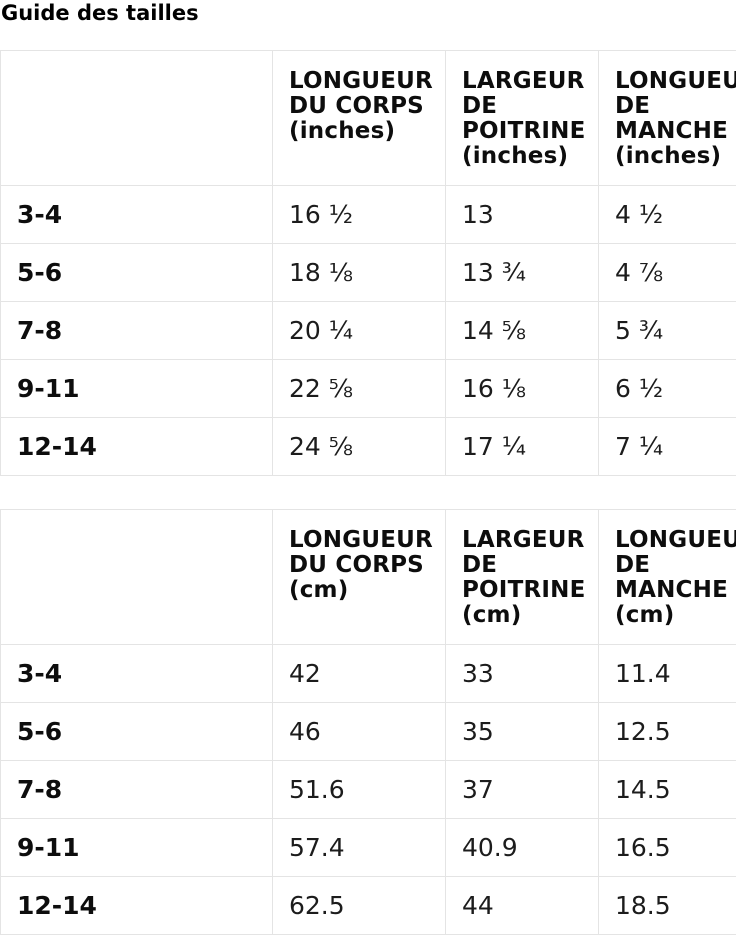  I want to click on table-cell: 18.5, so click(667, 905).